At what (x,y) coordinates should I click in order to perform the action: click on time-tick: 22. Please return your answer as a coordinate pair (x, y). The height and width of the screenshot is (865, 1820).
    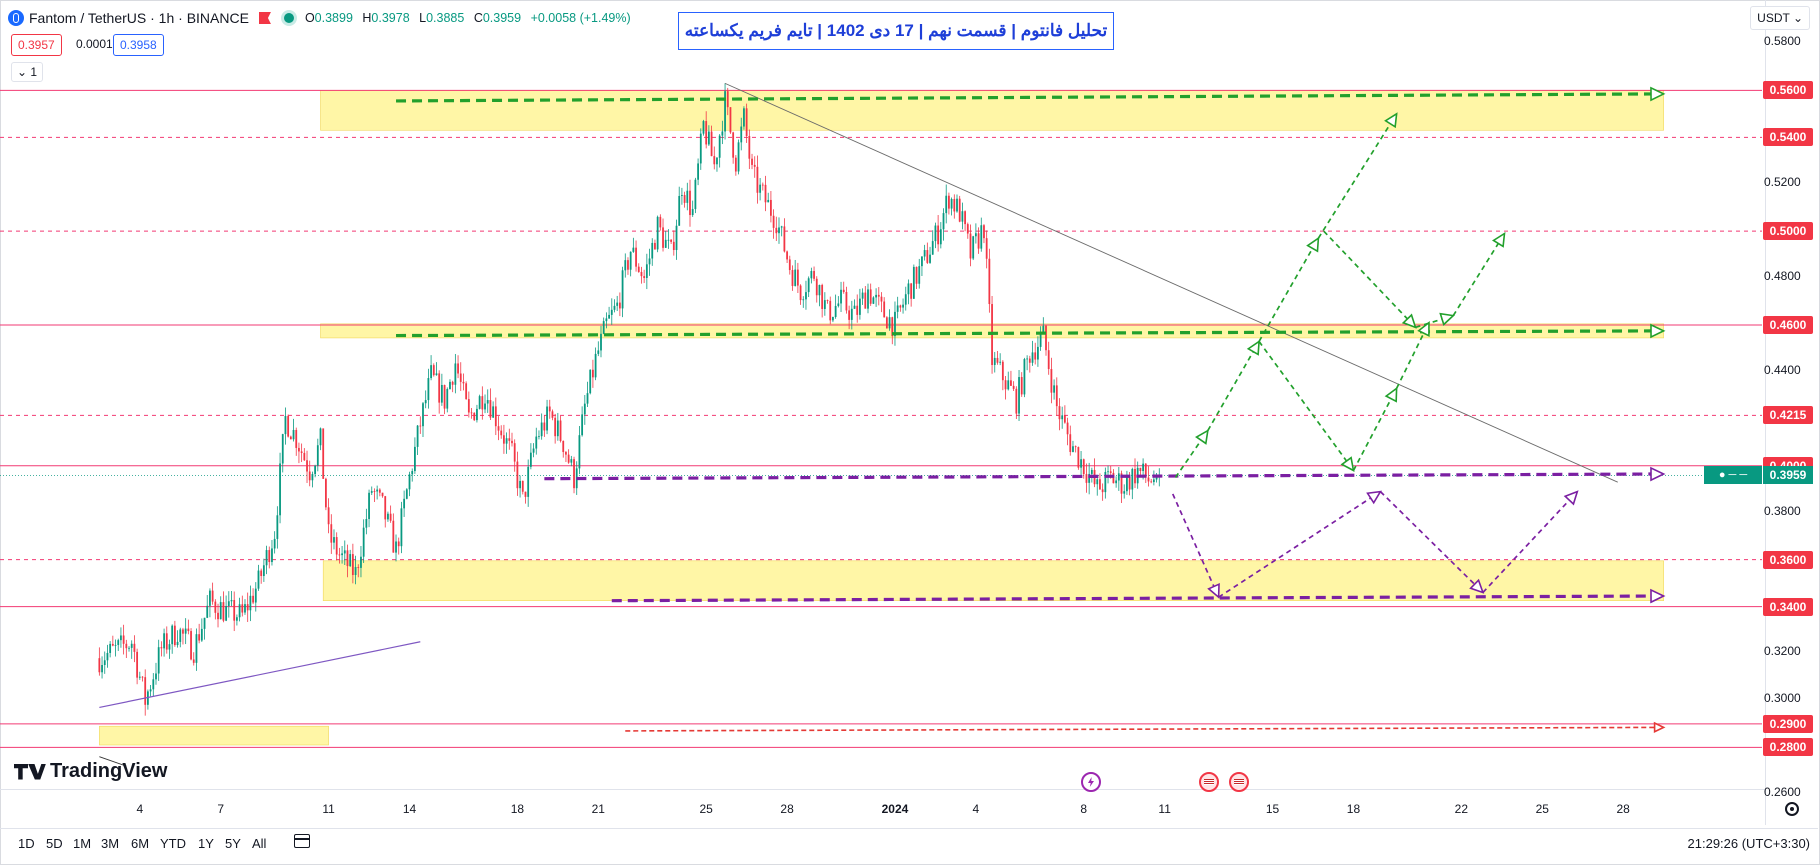
    Looking at the image, I should click on (1461, 809).